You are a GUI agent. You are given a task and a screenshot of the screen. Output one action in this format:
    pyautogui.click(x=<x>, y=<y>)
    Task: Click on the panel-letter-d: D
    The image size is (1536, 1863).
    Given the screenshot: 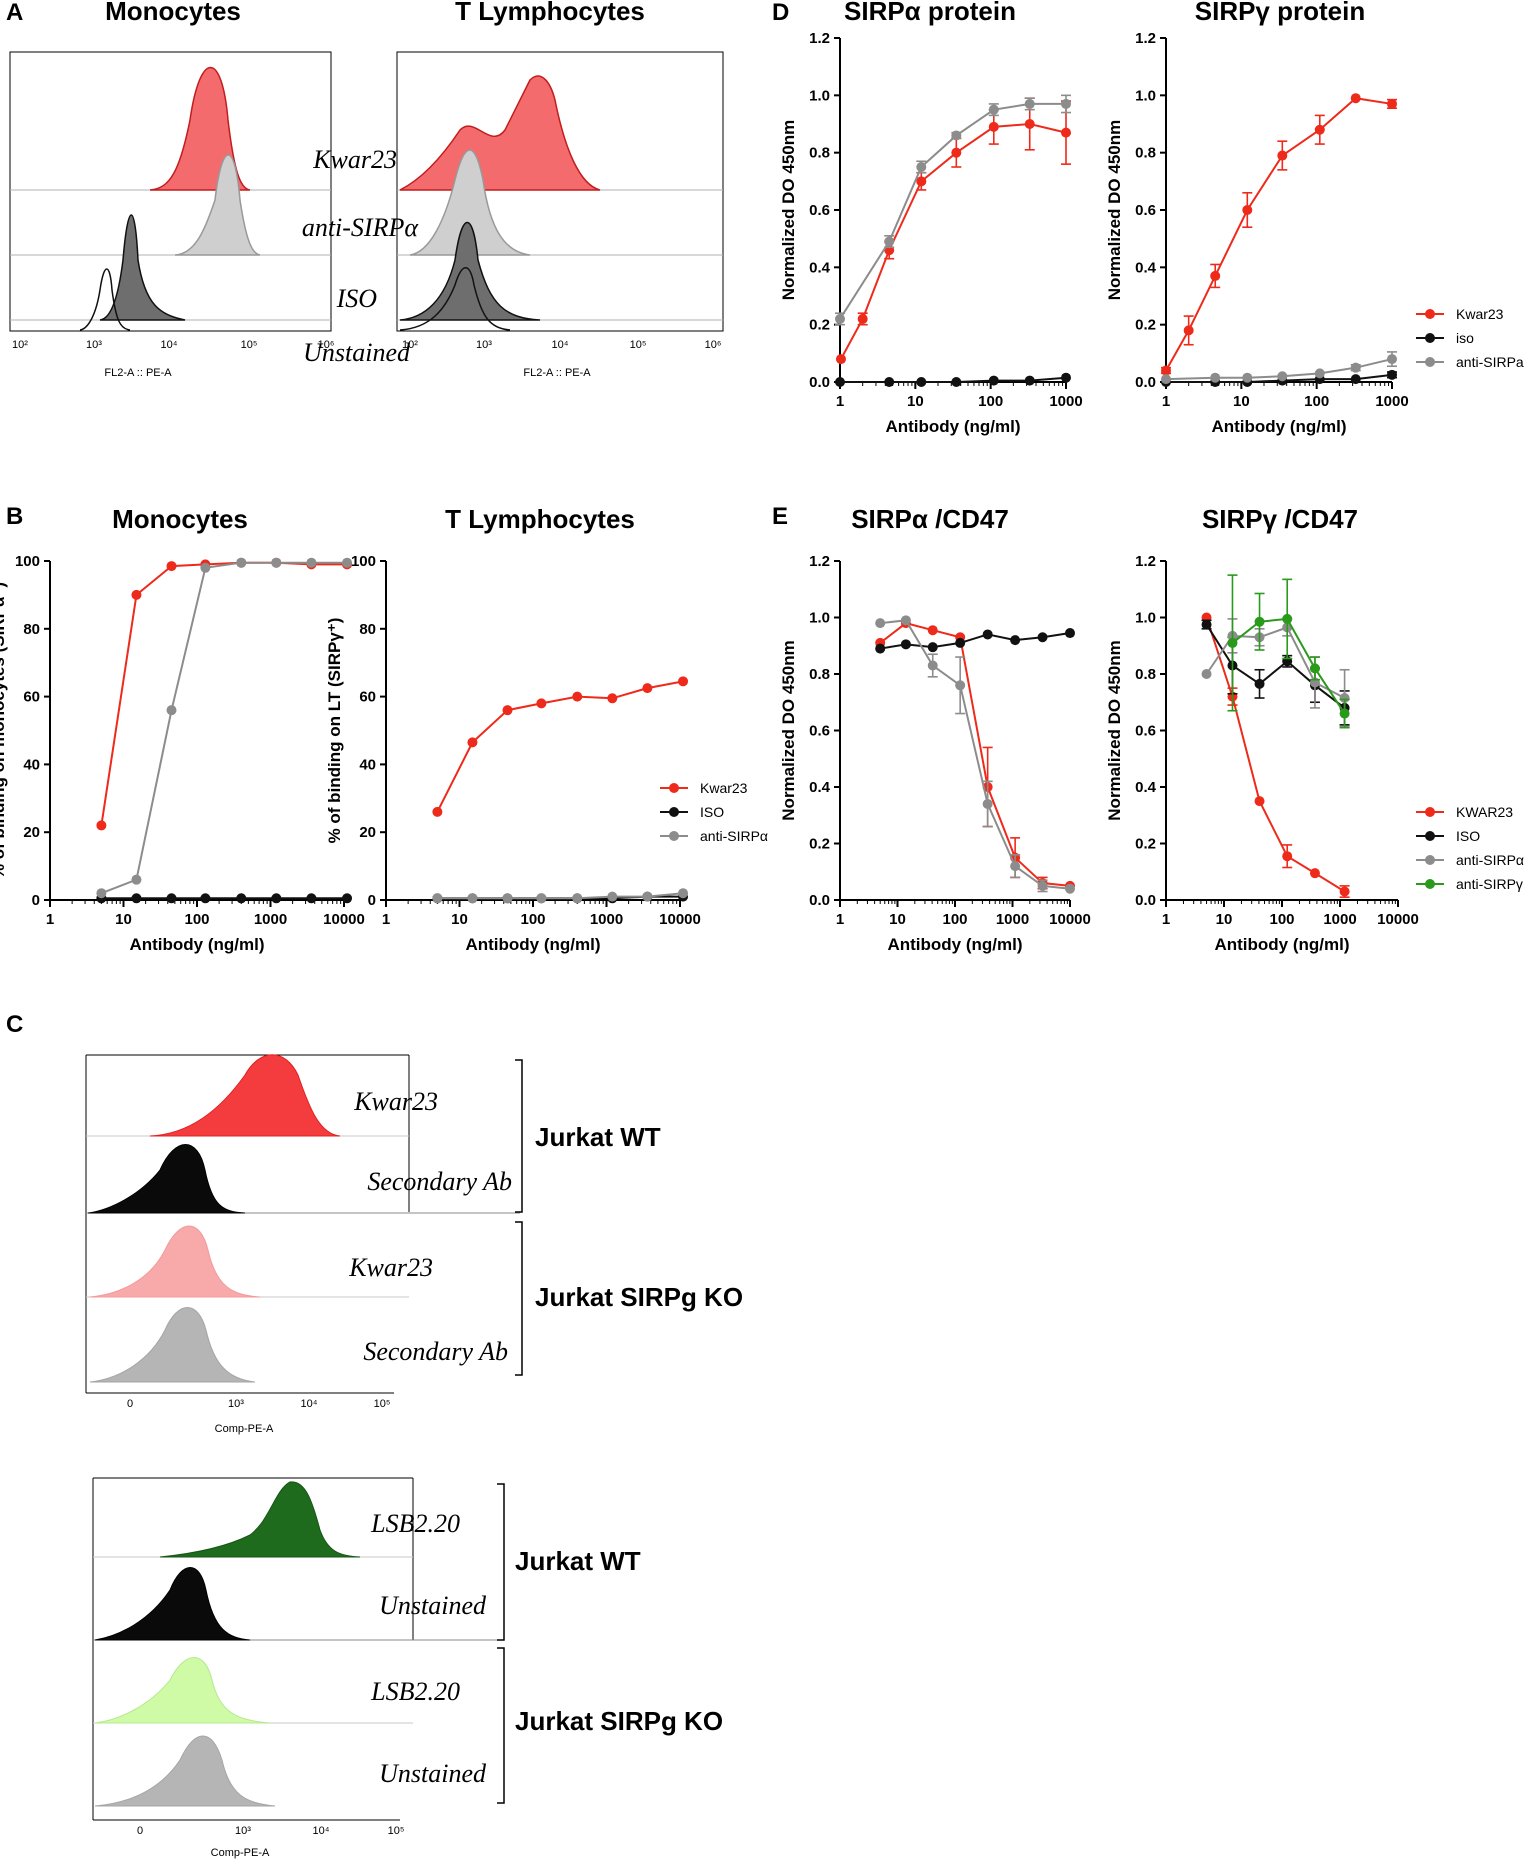 What is the action you would take?
    pyautogui.click(x=780, y=13)
    